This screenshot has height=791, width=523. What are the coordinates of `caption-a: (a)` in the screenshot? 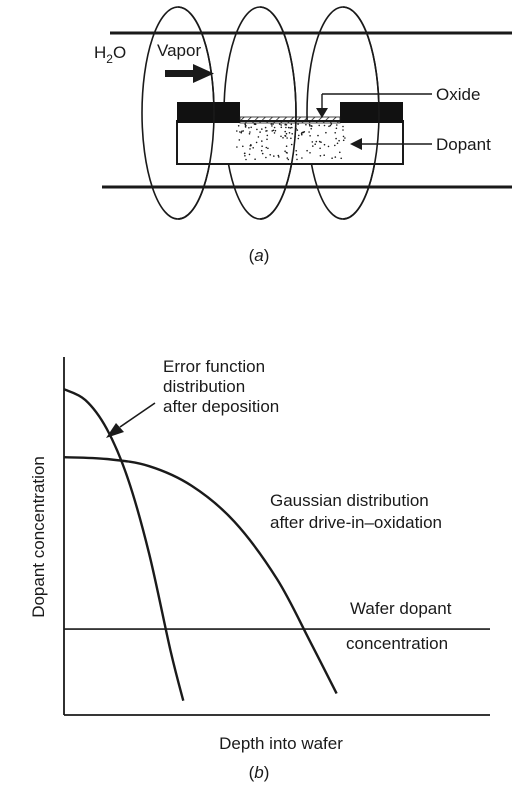 It's located at (259, 255).